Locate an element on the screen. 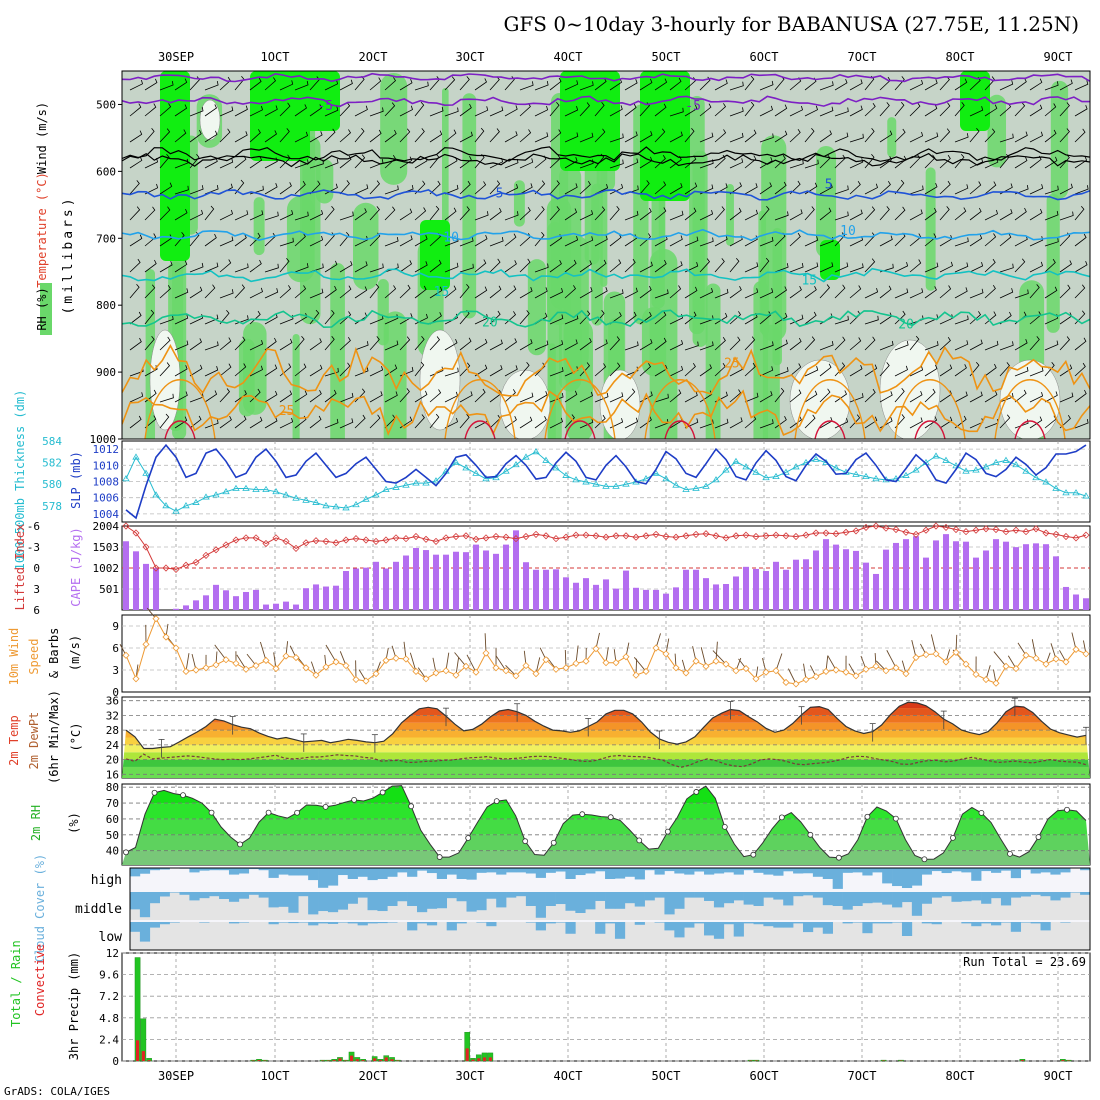  temperature-contour is located at coordinates (580, 409).